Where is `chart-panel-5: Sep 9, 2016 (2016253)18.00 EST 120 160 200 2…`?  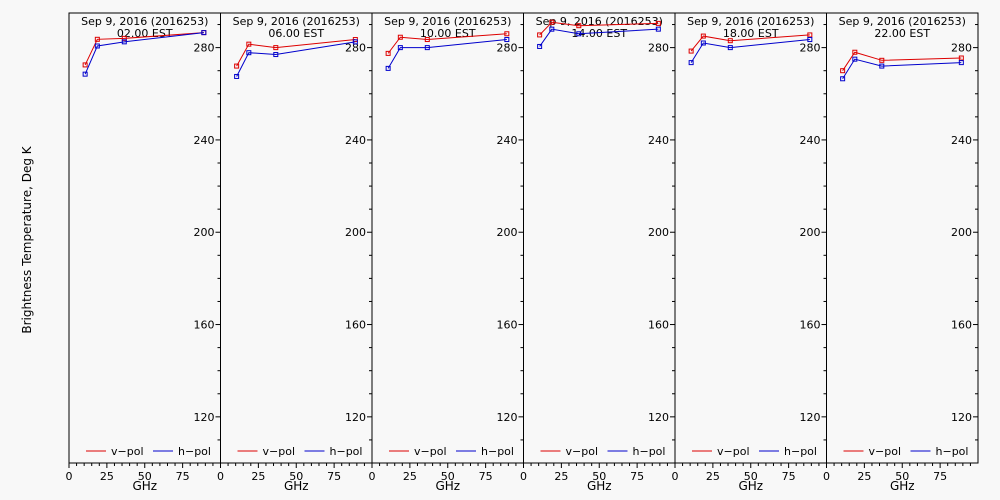
chart-panel-5: Sep 9, 2016 (2016253)18.00 EST 120 160 200 2… is located at coordinates (749, 252).